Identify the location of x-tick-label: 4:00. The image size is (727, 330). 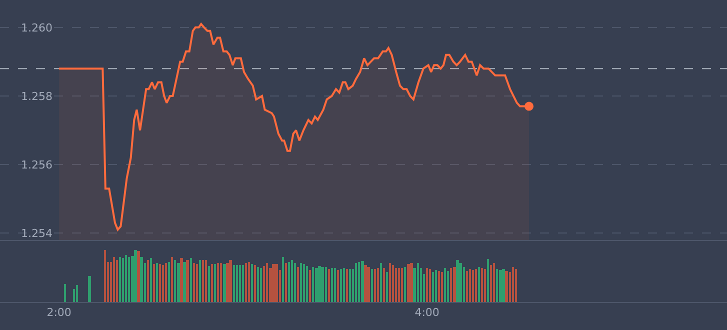
(427, 313).